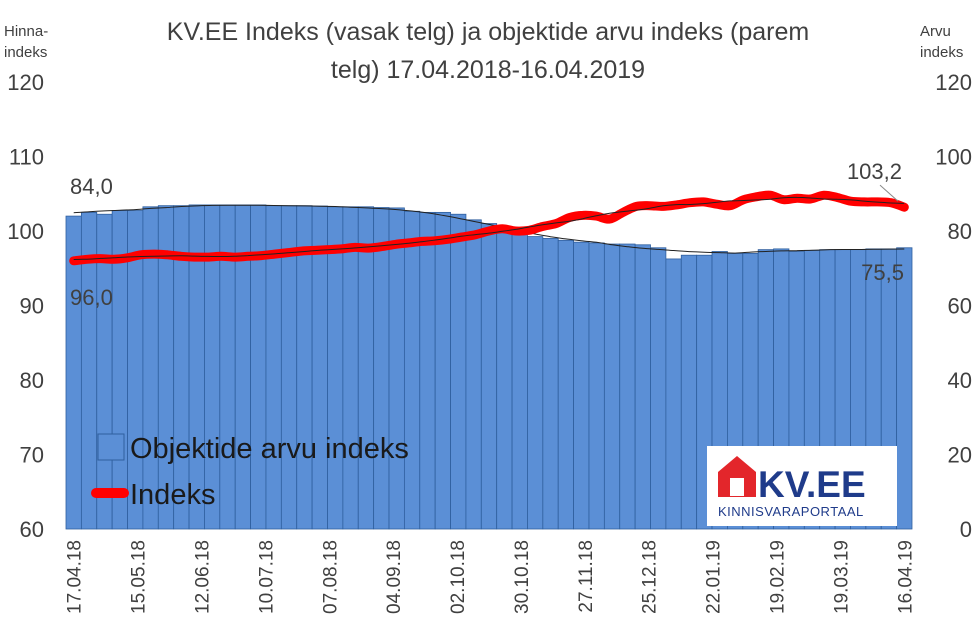 The height and width of the screenshot is (638, 977). What do you see at coordinates (394, 577) in the screenshot?
I see `x-tick-label: 04.09.18` at bounding box center [394, 577].